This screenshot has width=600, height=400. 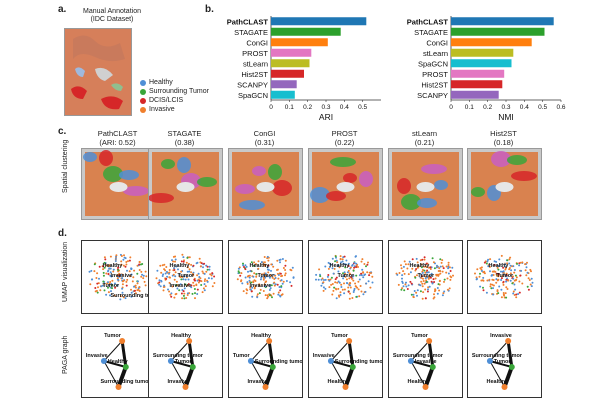 I want to click on annotation-title: Manual Annotation, so click(x=112, y=11).